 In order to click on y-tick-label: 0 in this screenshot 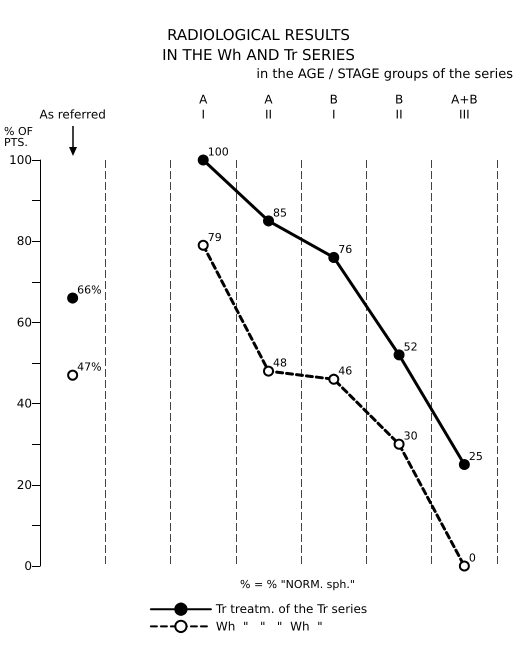, I will do `click(28, 566)`.